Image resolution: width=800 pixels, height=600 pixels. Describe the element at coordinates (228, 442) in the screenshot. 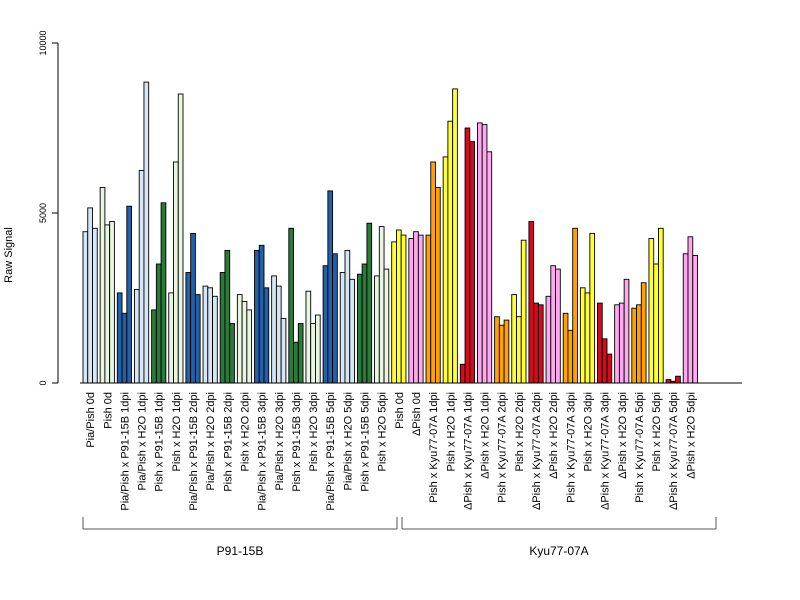

I see `category-label: Pish x P91-15B 2dpi` at that location.